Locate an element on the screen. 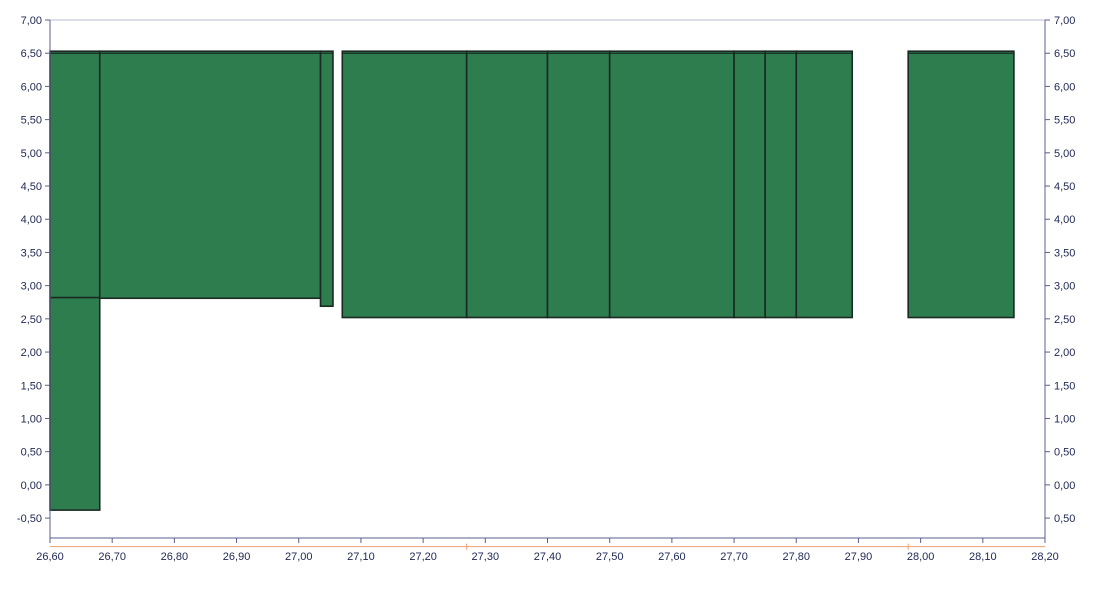  x-tick-label: 27,70 is located at coordinates (734, 557).